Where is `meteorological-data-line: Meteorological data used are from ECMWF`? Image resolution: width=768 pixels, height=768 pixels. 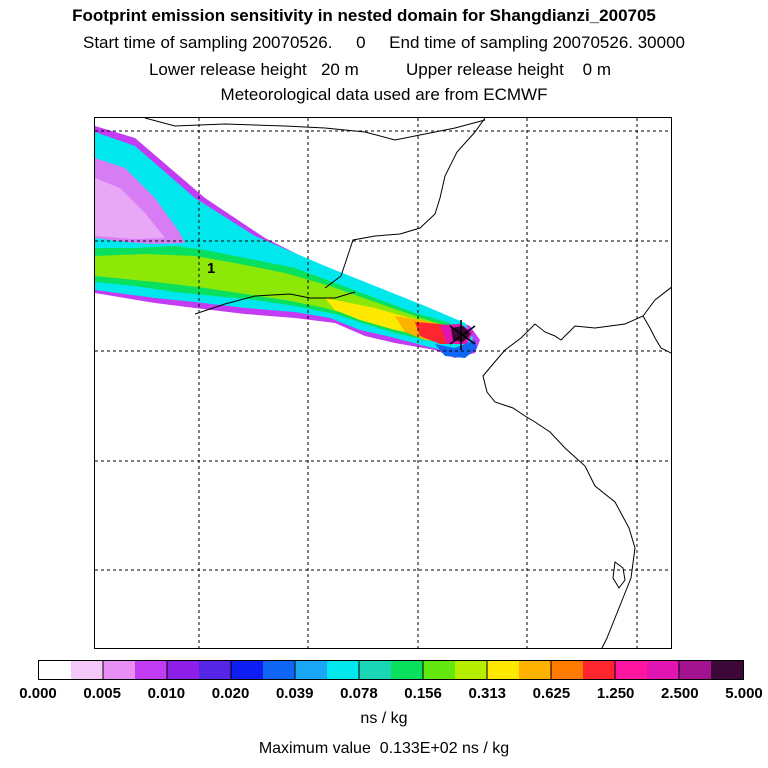 meteorological-data-line: Meteorological data used are from ECMWF is located at coordinates (384, 94).